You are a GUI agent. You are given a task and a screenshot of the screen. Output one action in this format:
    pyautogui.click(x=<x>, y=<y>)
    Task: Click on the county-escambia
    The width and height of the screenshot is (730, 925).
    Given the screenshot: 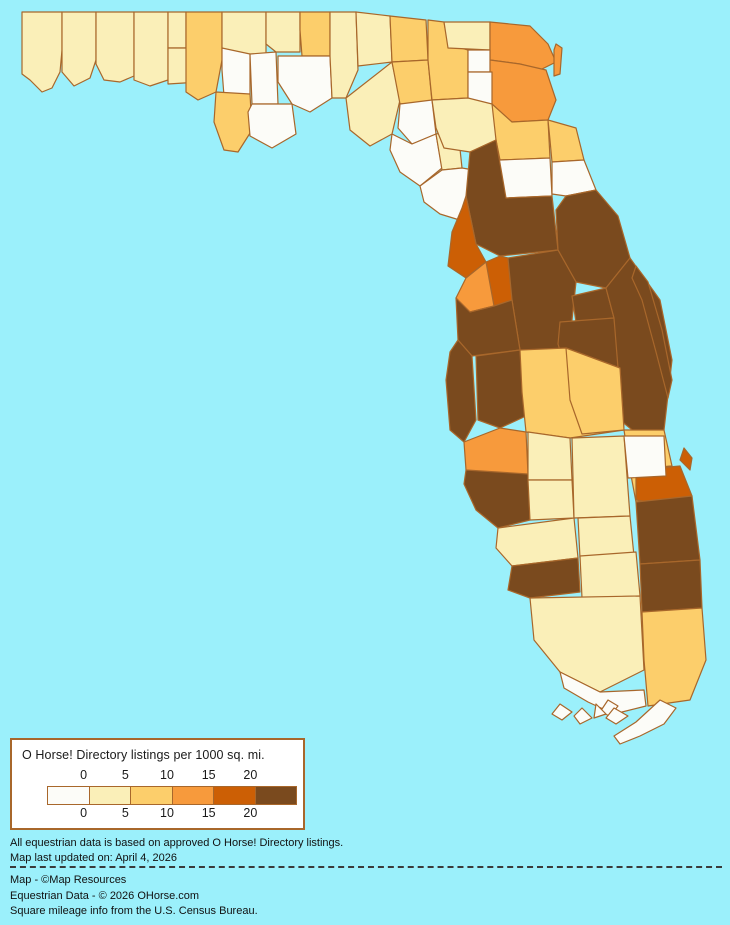 What is the action you would take?
    pyautogui.click(x=42, y=52)
    